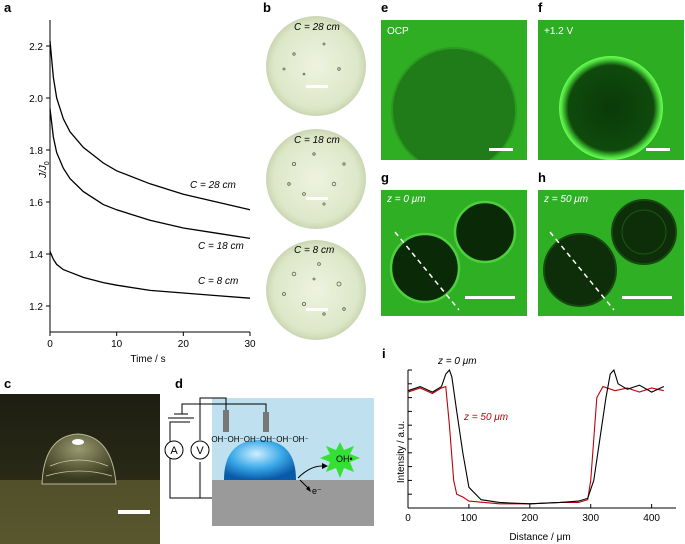 This screenshot has width=685, height=544. I want to click on panel-label-f: f, so click(540, 7).